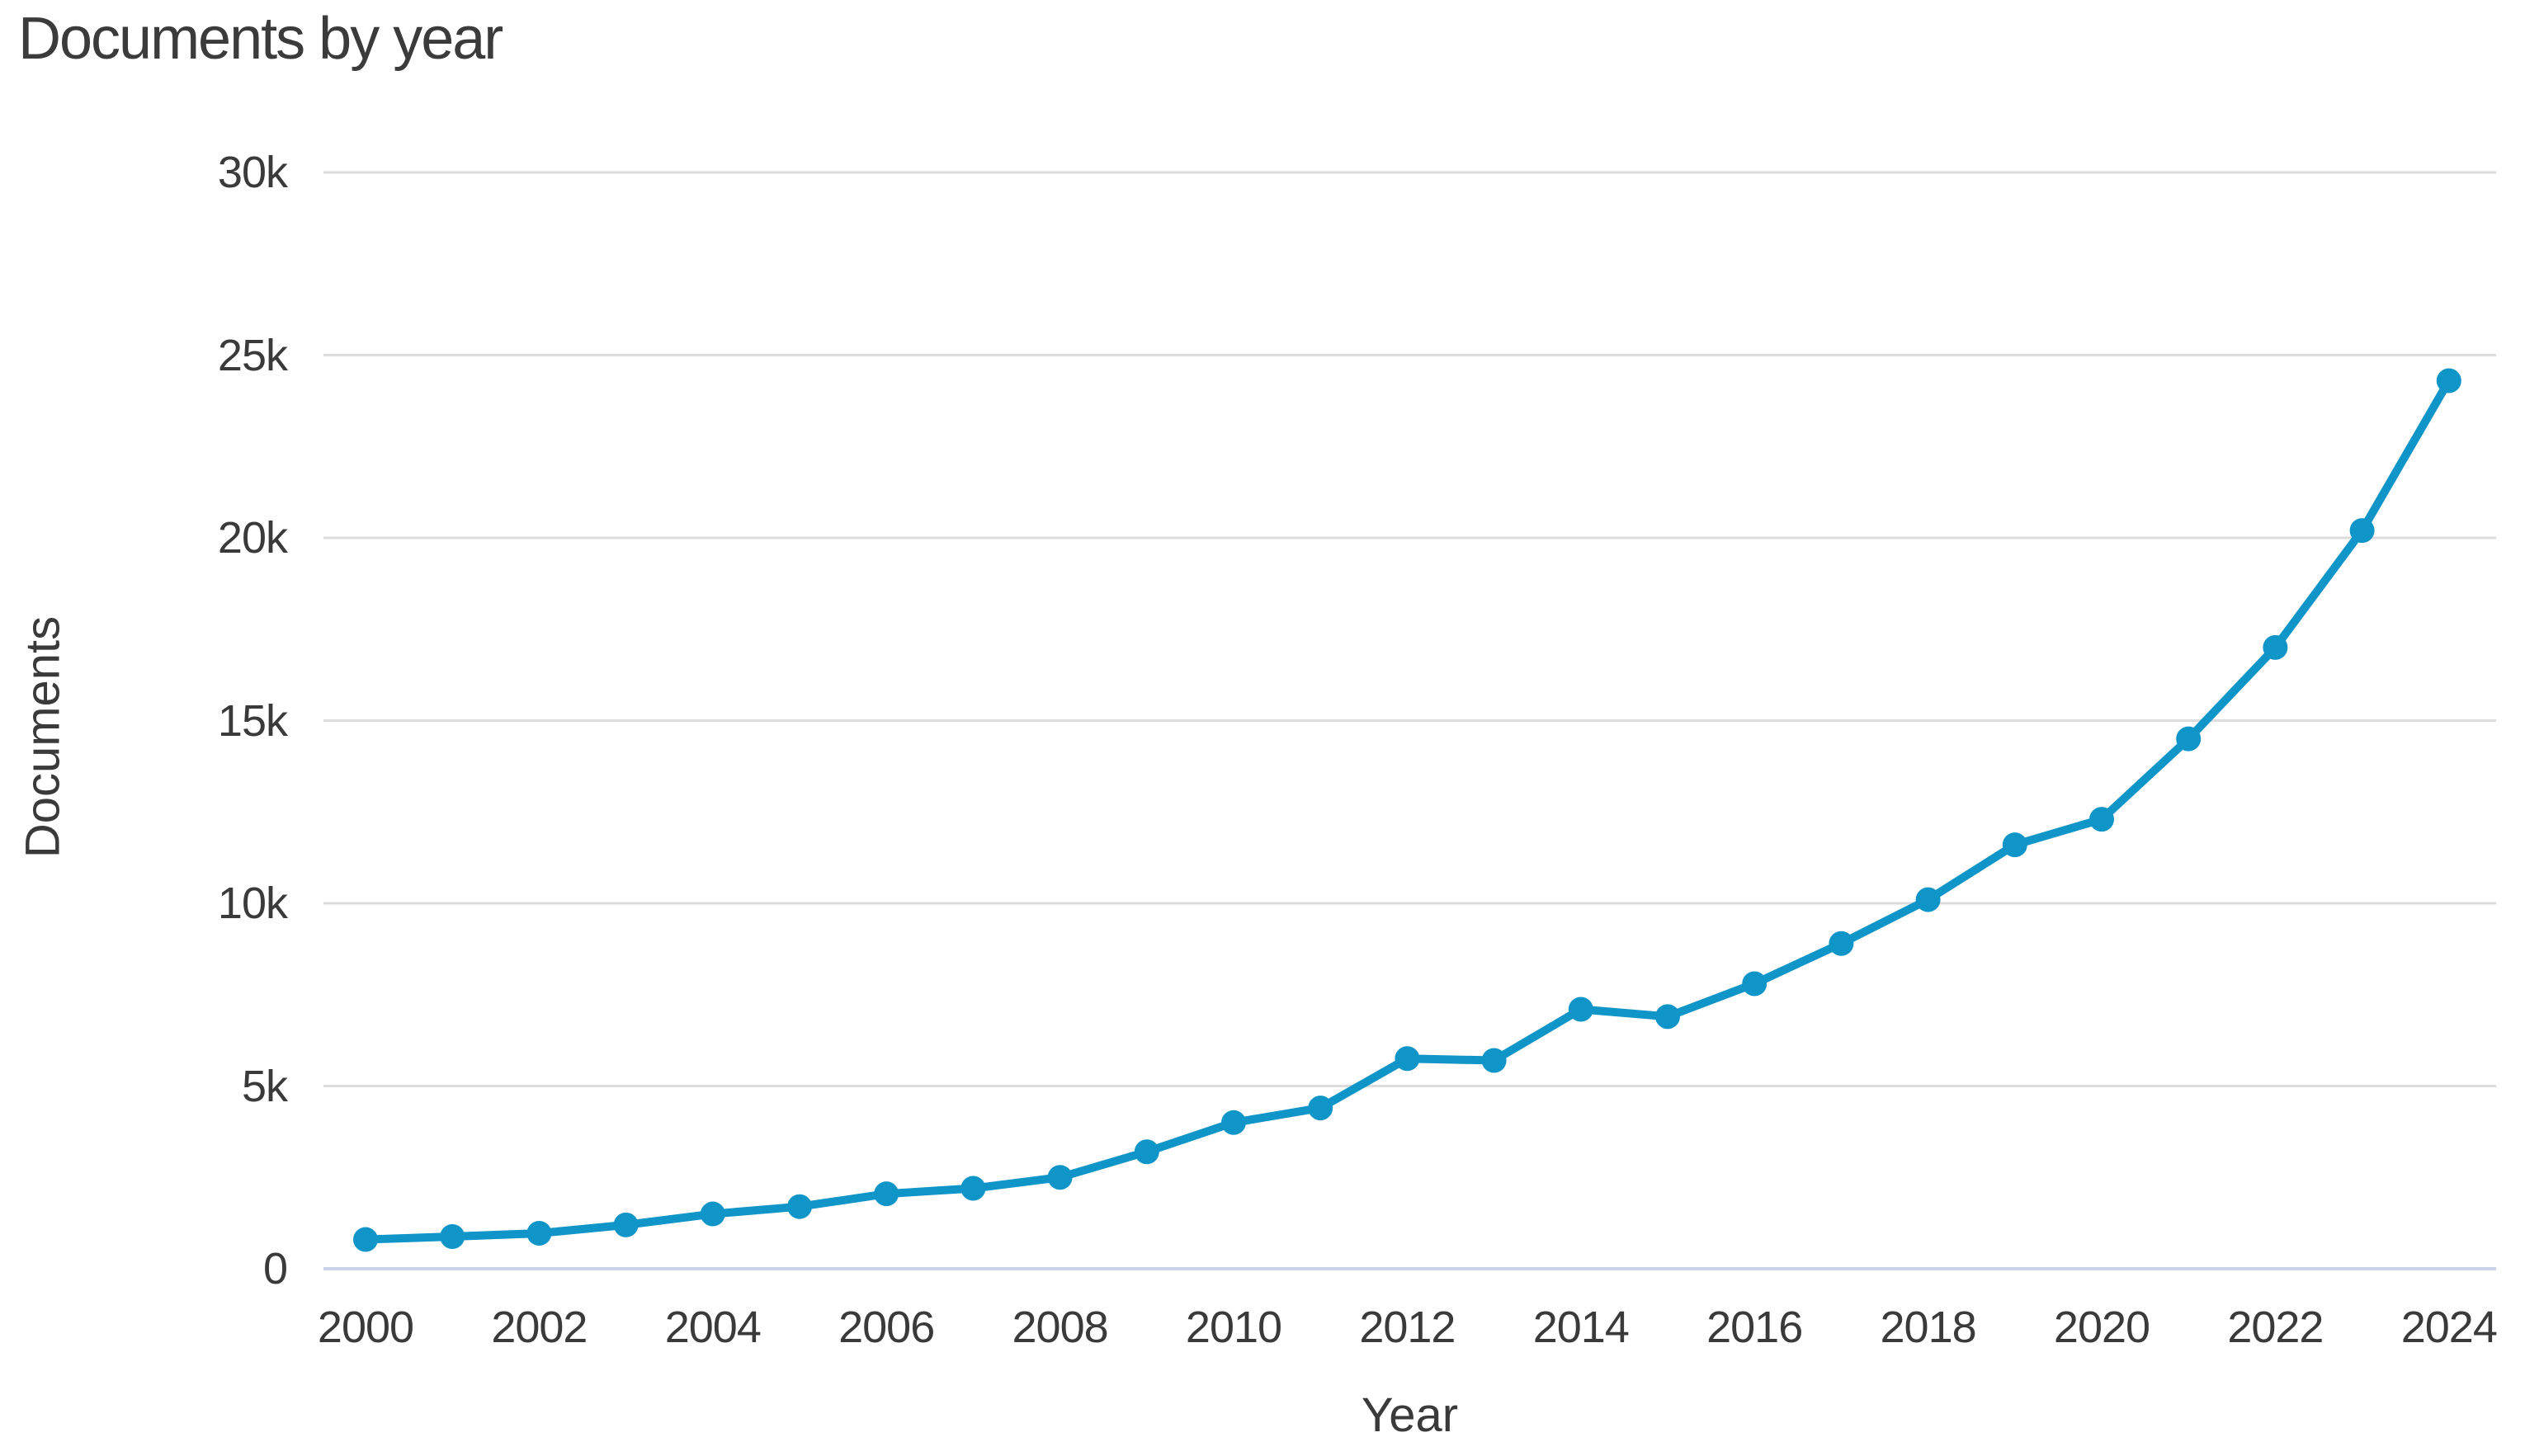  I want to click on data-point-2012, so click(1407, 1059).